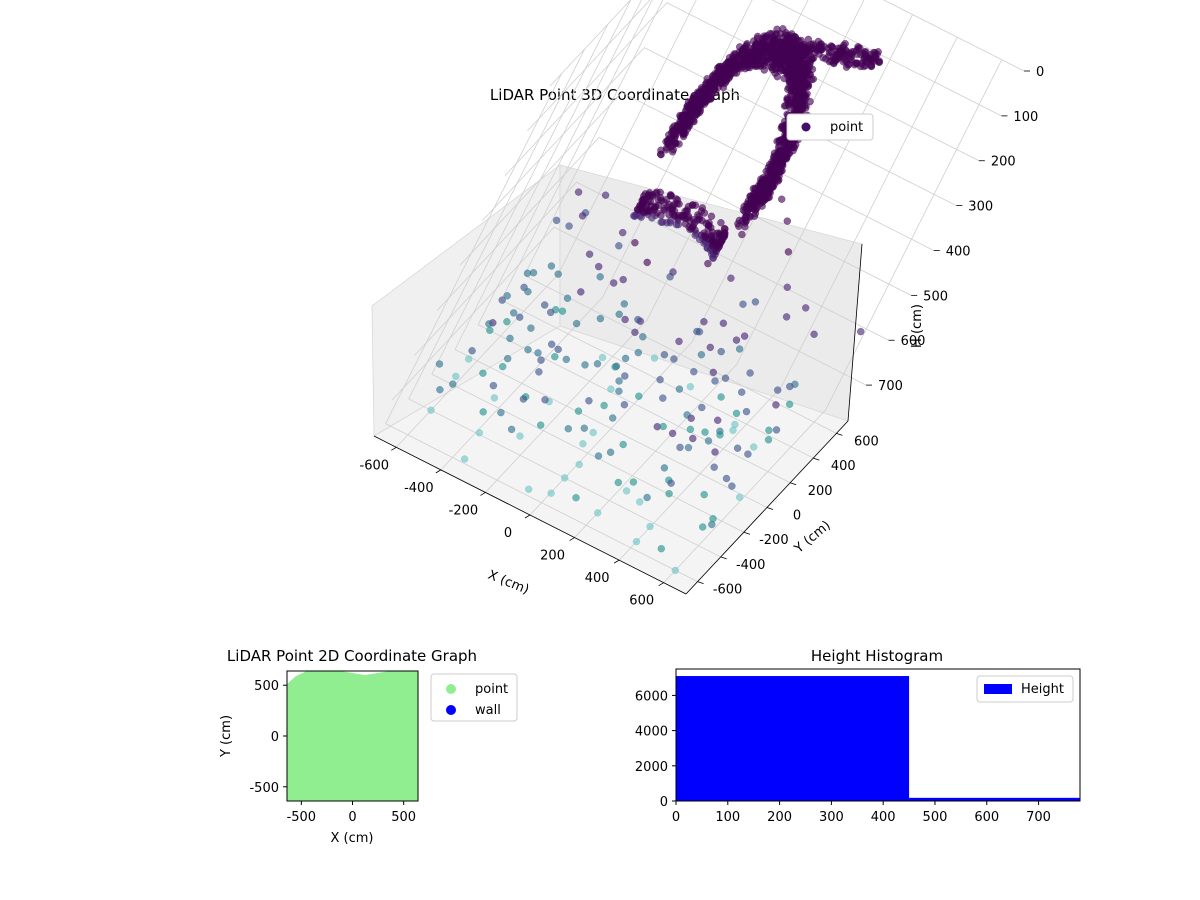 This screenshot has width=1200, height=900. I want to click on legend-2d: point wall, so click(474, 697).